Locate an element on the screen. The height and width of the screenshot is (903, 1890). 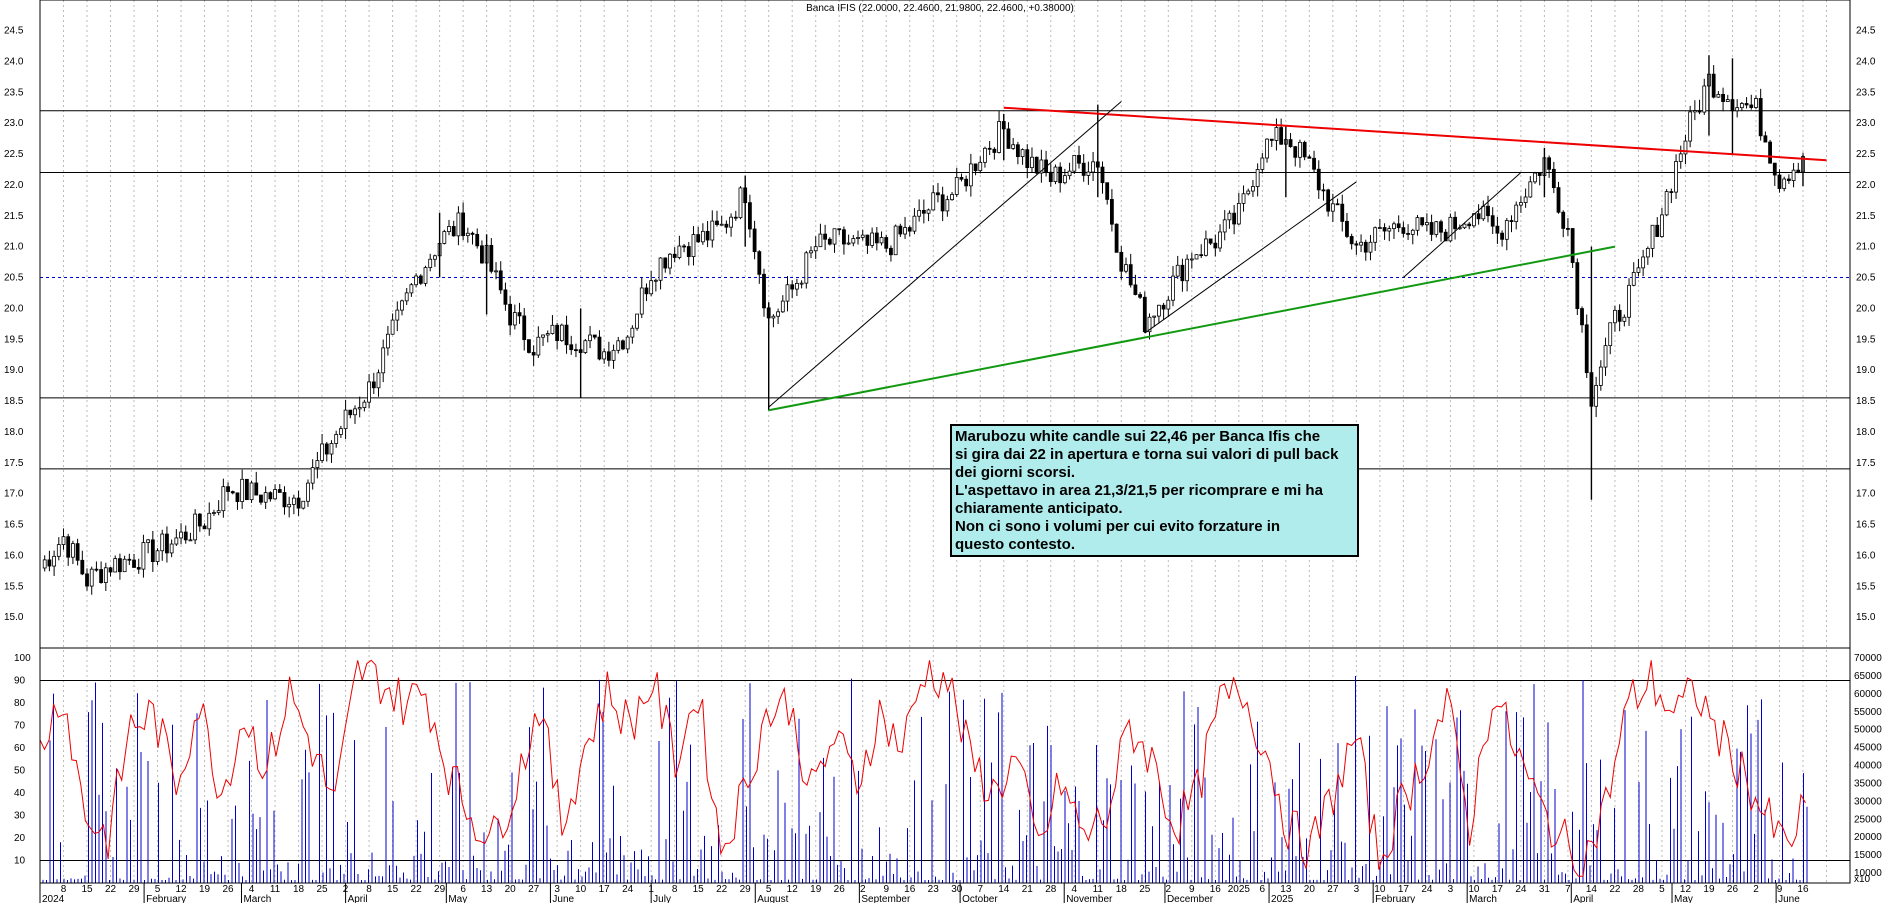
x-month-label: December is located at coordinates (1190, 898).